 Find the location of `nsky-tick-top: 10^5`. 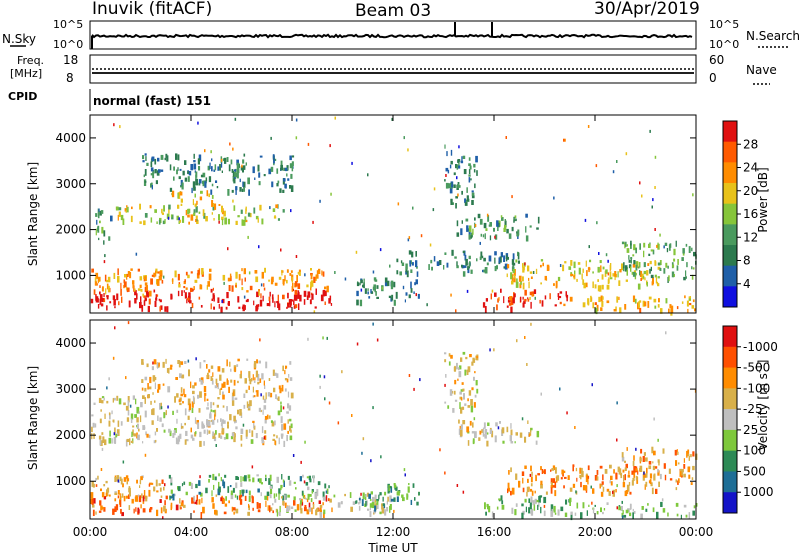

nsky-tick-top: 10^5 is located at coordinates (68, 24).